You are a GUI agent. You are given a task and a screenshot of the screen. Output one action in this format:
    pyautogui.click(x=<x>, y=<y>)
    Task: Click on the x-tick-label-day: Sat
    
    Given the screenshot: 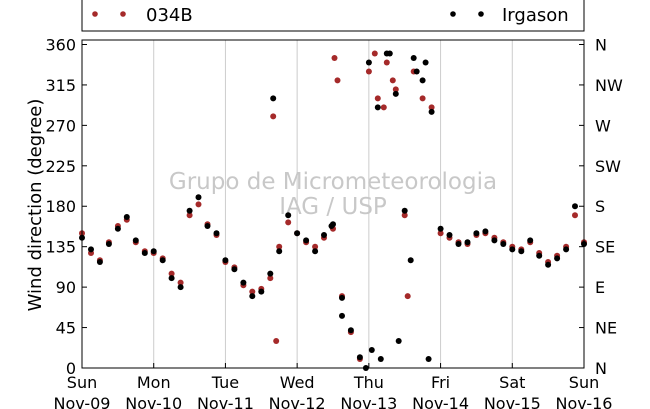 What is the action you would take?
    pyautogui.click(x=512, y=382)
    